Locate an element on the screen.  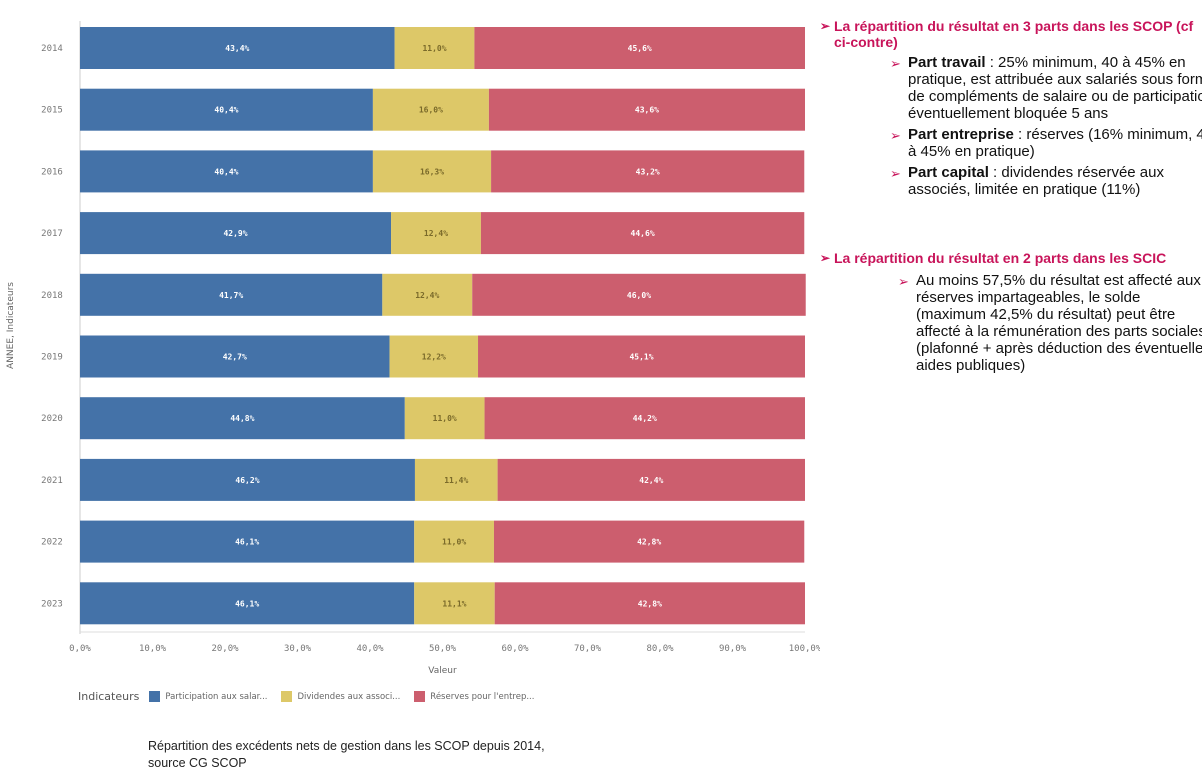
x-tick-label: 80,0% is located at coordinates (660, 649).